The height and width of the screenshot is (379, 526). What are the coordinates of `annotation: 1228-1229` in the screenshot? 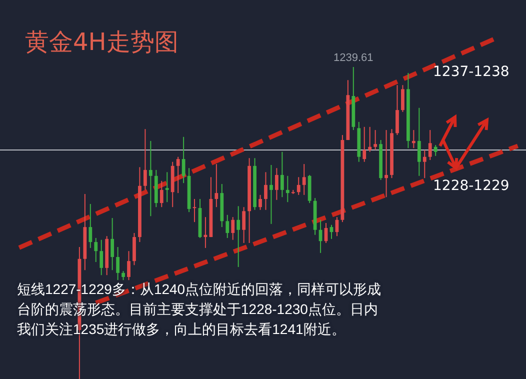 It's located at (471, 186).